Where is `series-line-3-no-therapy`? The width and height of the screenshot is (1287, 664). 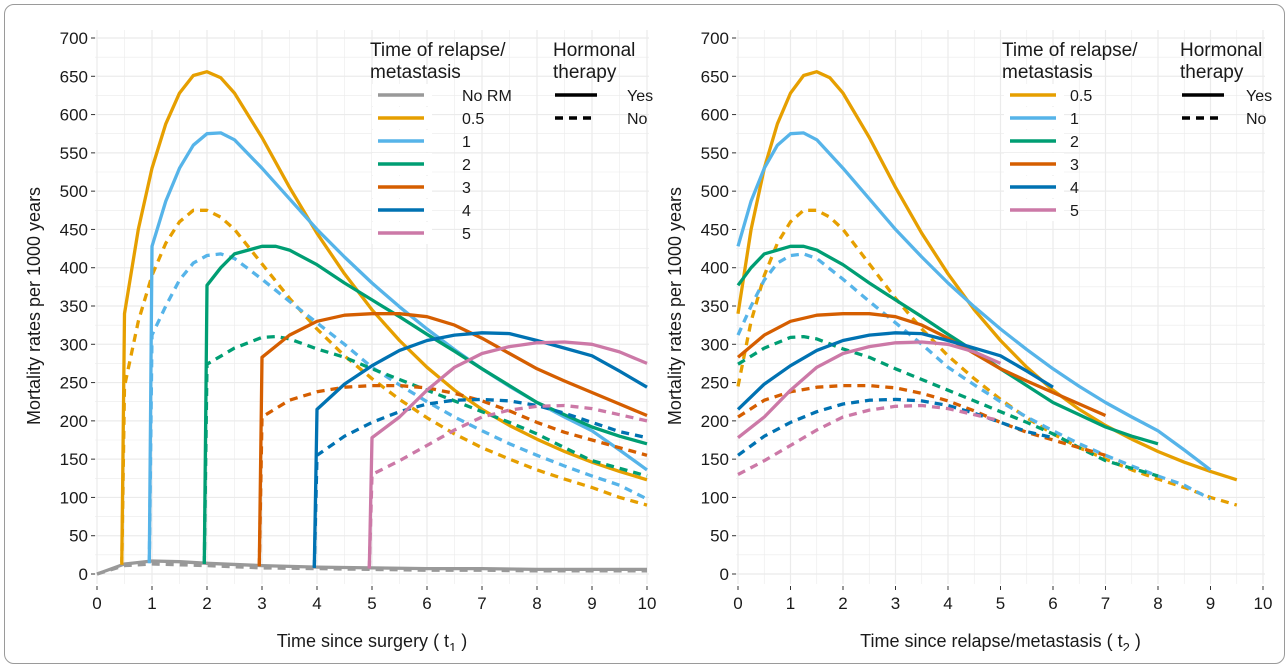 series-line-3-no-therapy is located at coordinates (452, 475).